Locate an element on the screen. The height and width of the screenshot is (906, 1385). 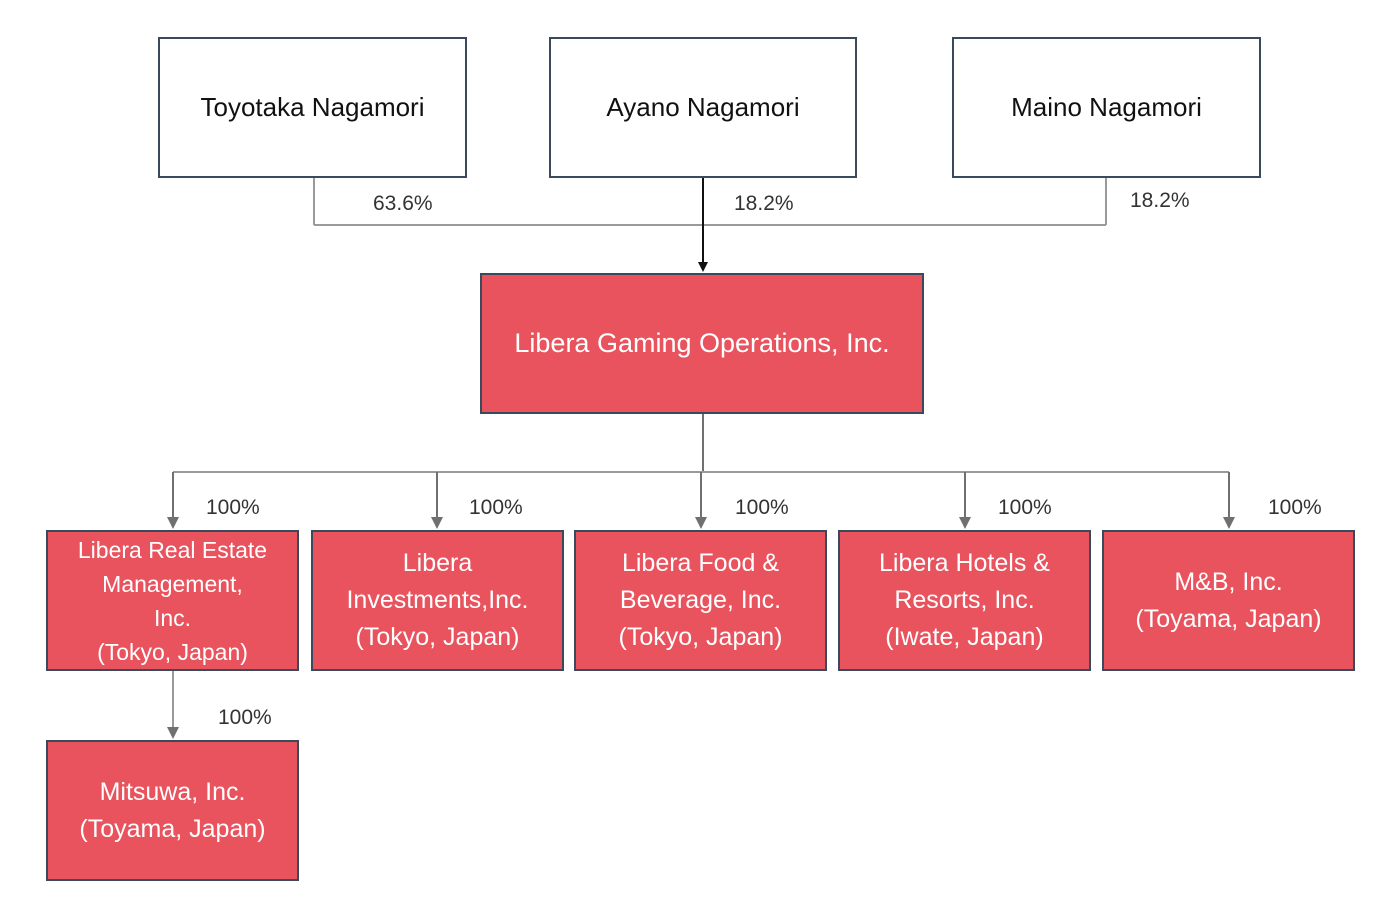
subsidiary-mb-inc: M&B, Inc. (Toyama, Japan) is located at coordinates (1228, 600).